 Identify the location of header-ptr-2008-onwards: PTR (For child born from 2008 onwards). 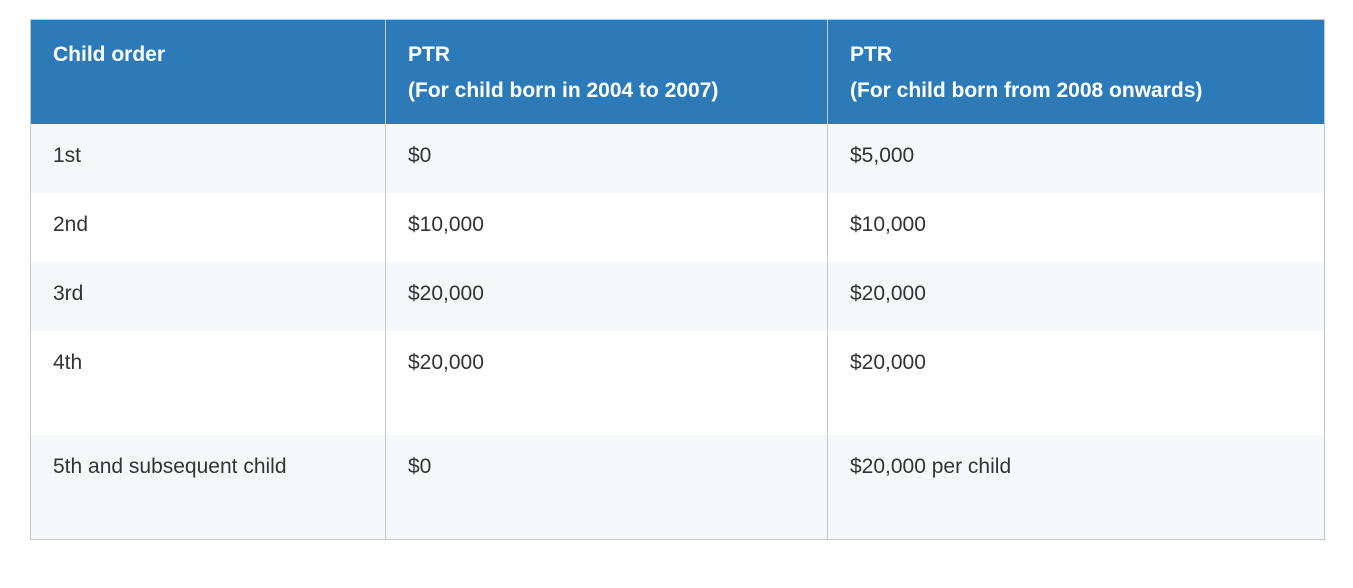
(1076, 71).